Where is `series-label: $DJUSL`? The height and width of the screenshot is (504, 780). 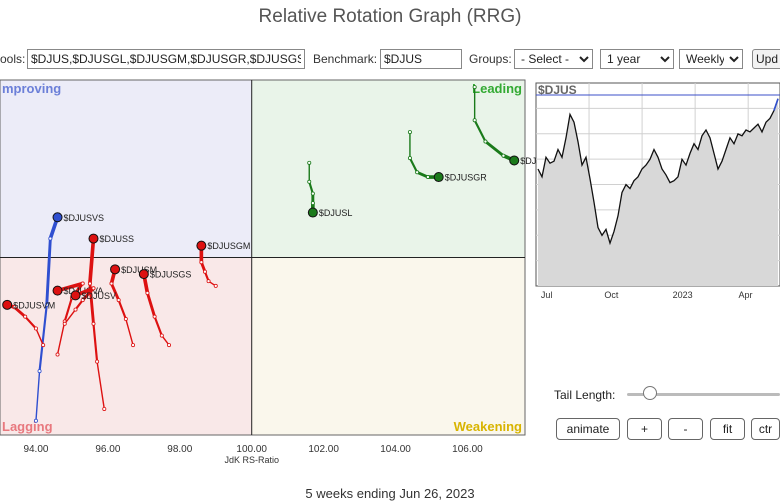
series-label: $DJUSL is located at coordinates (336, 213).